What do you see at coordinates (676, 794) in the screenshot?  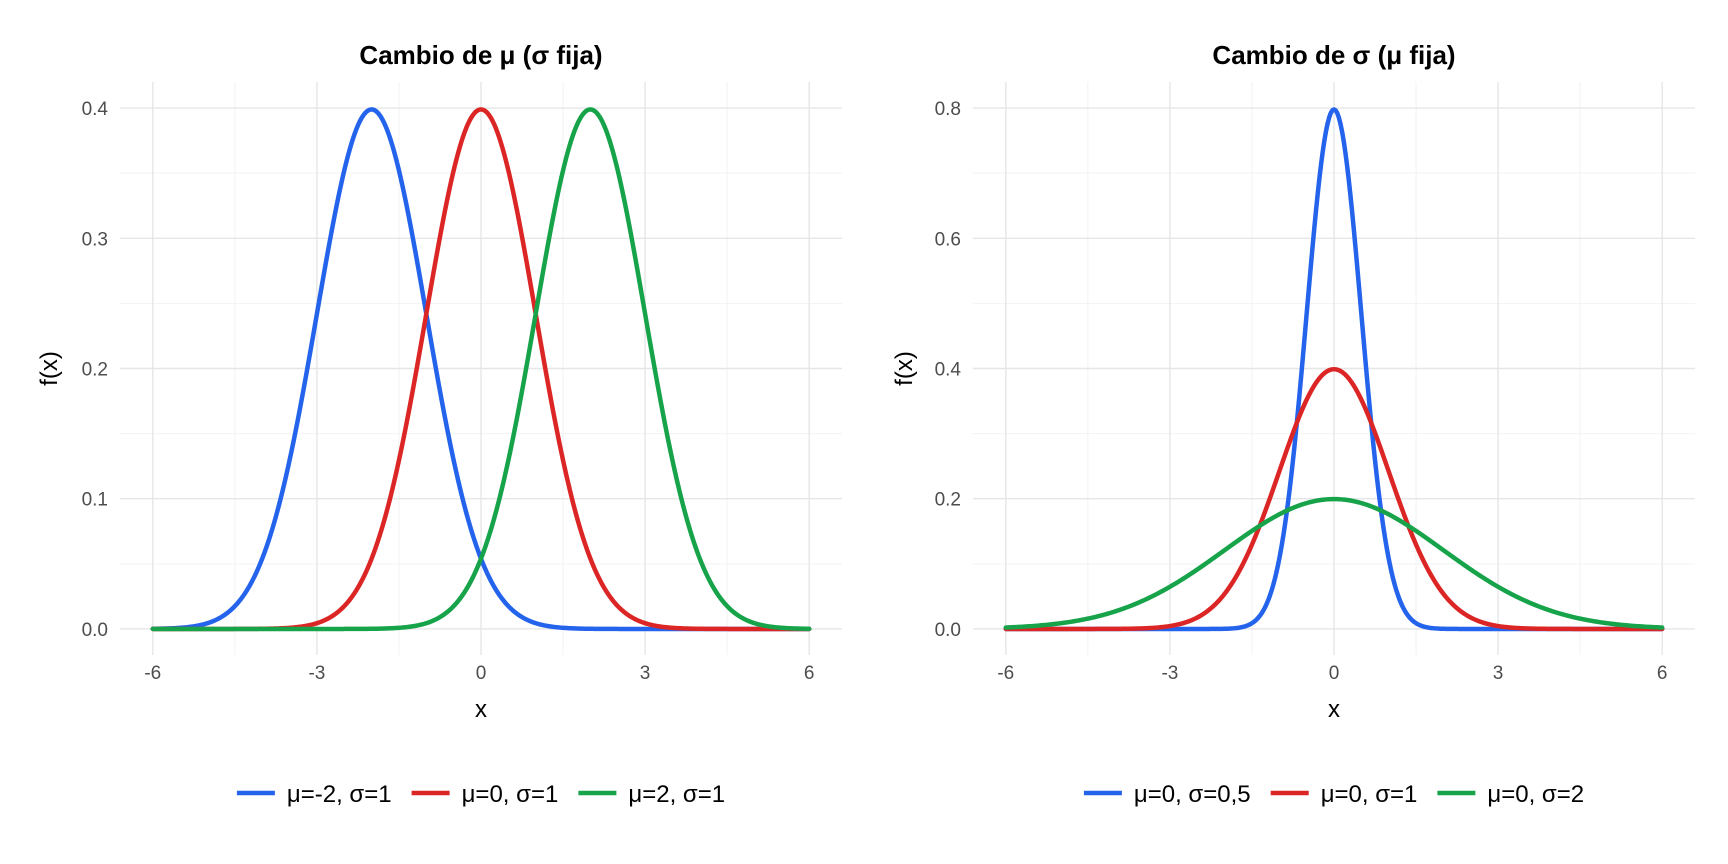 I see `legend-label: μ=2, σ=1` at bounding box center [676, 794].